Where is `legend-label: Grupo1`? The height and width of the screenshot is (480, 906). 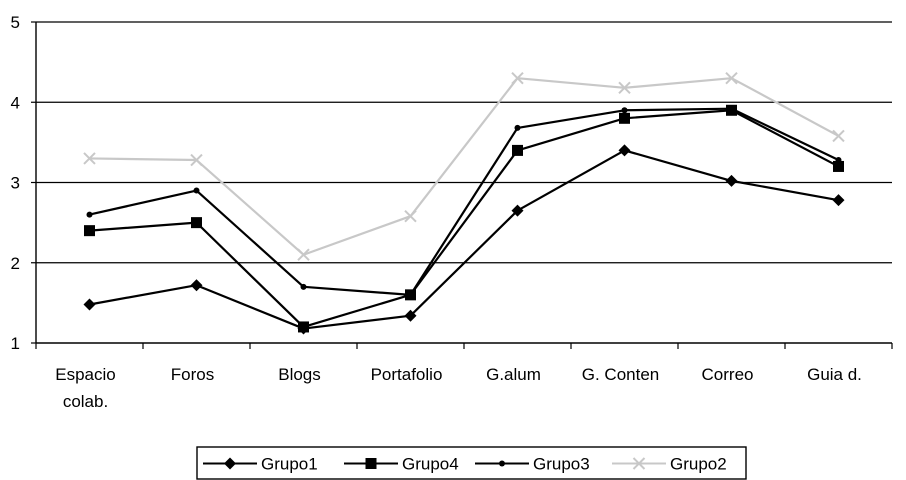 legend-label: Grupo1 is located at coordinates (289, 464).